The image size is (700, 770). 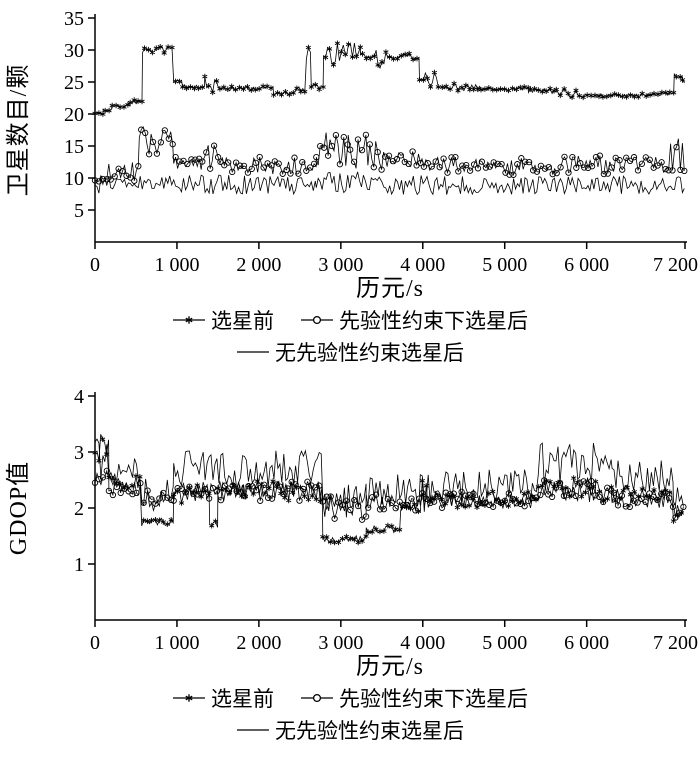 What do you see at coordinates (74, 19) in the screenshot?
I see `svg-text: 35` at bounding box center [74, 19].